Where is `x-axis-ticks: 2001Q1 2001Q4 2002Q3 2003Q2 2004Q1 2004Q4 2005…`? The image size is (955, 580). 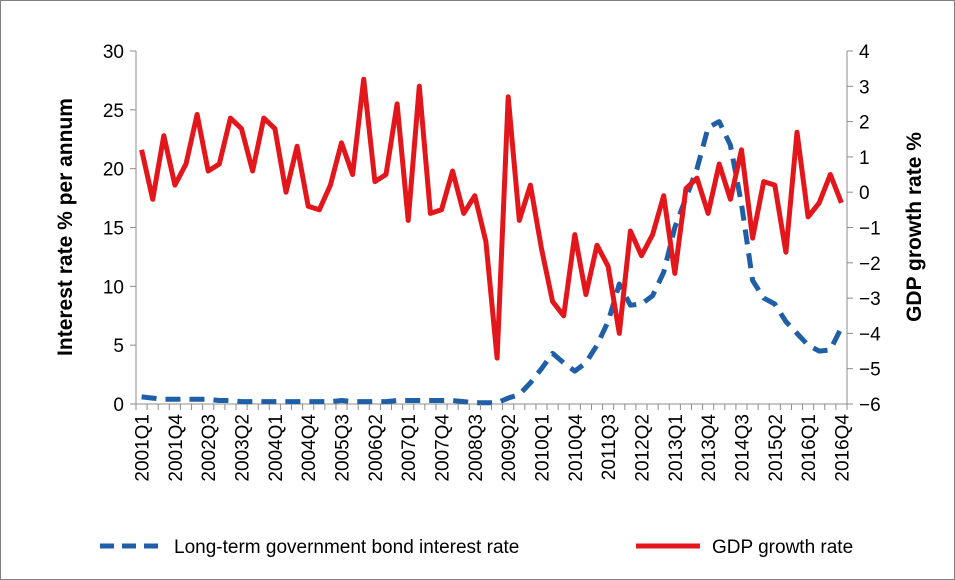
x-axis-ticks: 2001Q1 2001Q4 2002Q3 2003Q2 2004Q1 2004Q4 2005… is located at coordinates (493, 443).